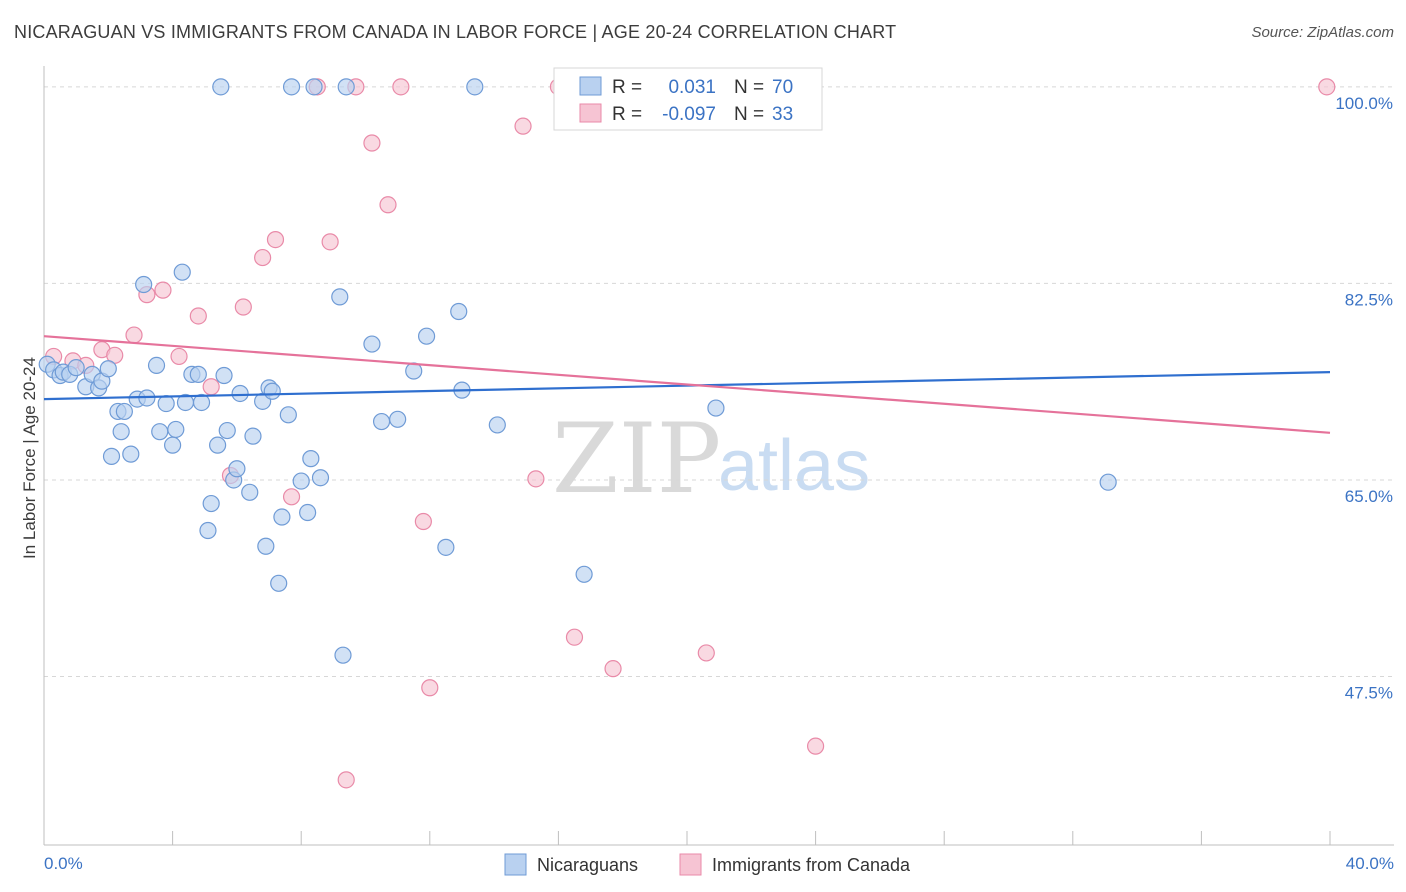 The width and height of the screenshot is (1406, 892). I want to click on legend-r-label-blue: R =, so click(627, 87).